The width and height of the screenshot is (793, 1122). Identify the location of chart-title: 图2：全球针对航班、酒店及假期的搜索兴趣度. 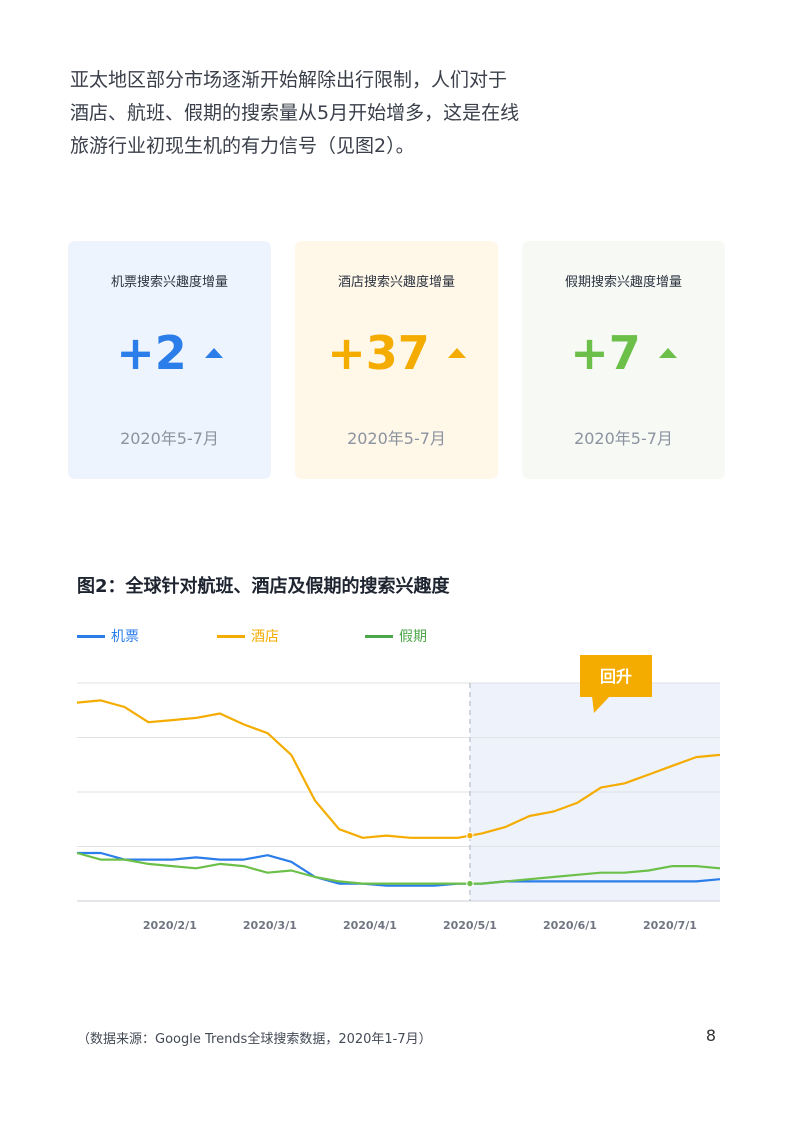
(263, 586).